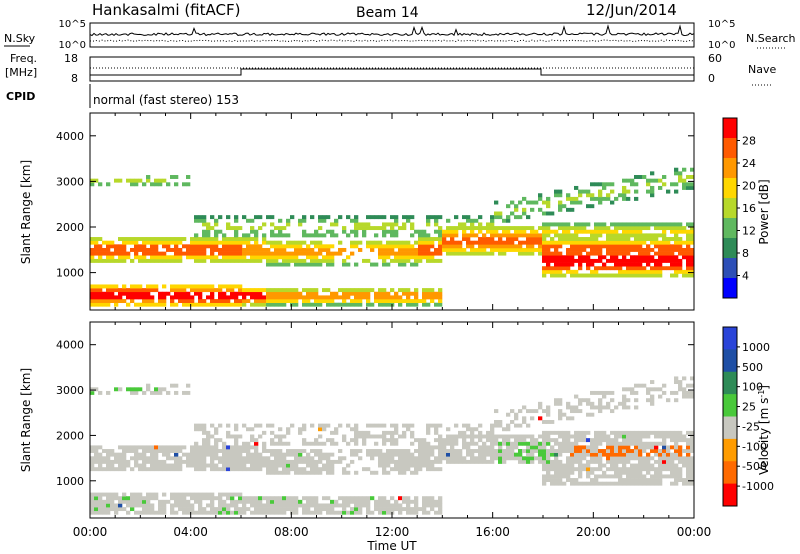  I want to click on date-title: 12/Jun/2014, so click(631, 10).